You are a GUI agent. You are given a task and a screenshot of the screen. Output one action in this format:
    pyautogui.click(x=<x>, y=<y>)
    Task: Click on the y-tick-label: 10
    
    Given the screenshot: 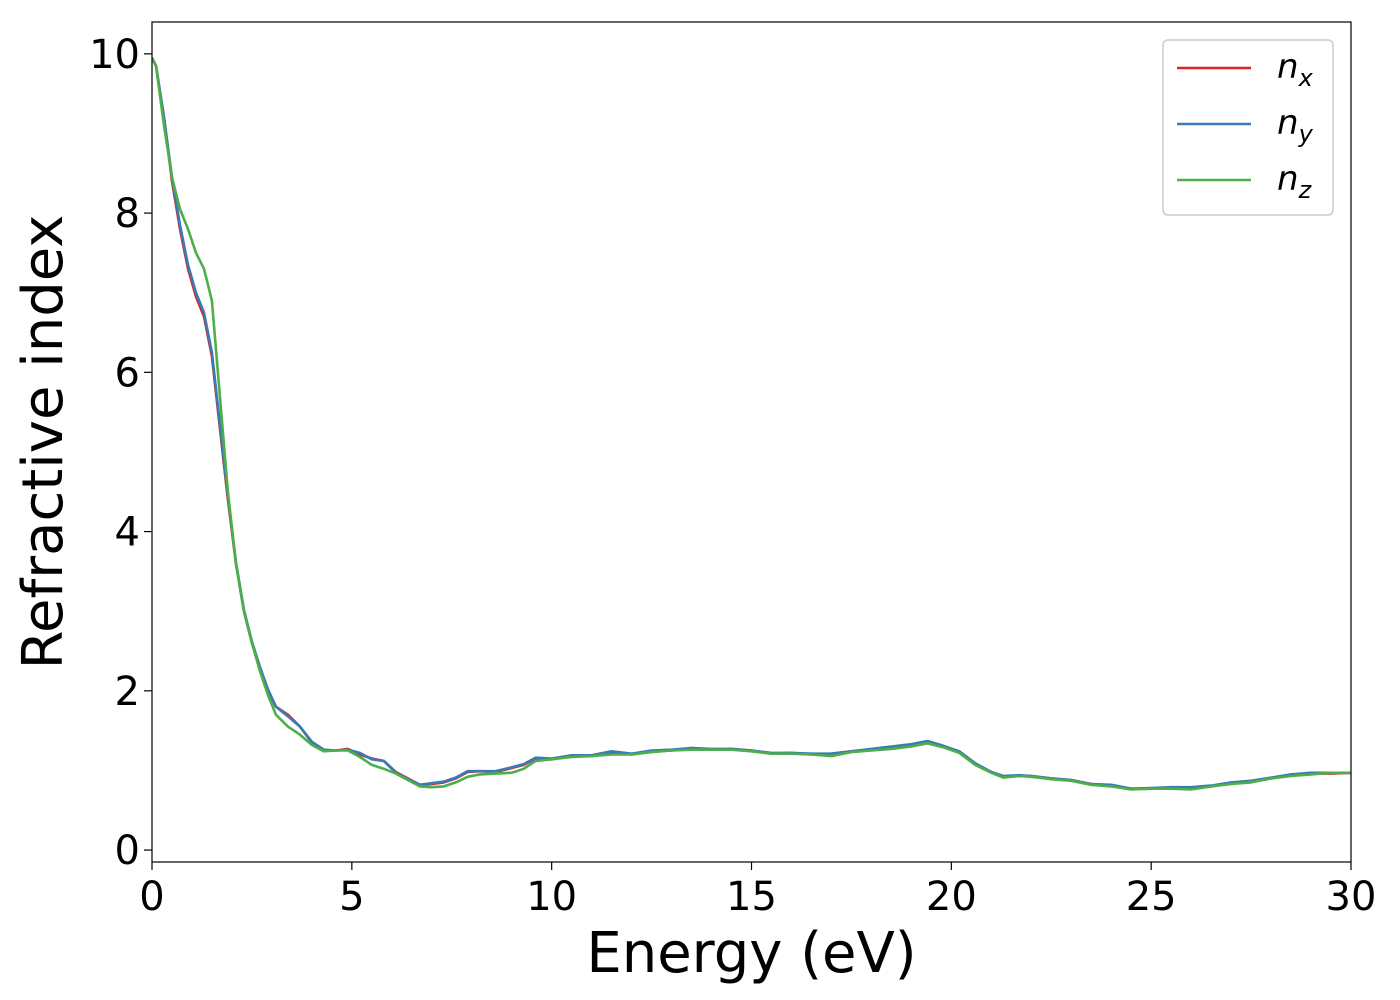 What is the action you would take?
    pyautogui.click(x=114, y=55)
    